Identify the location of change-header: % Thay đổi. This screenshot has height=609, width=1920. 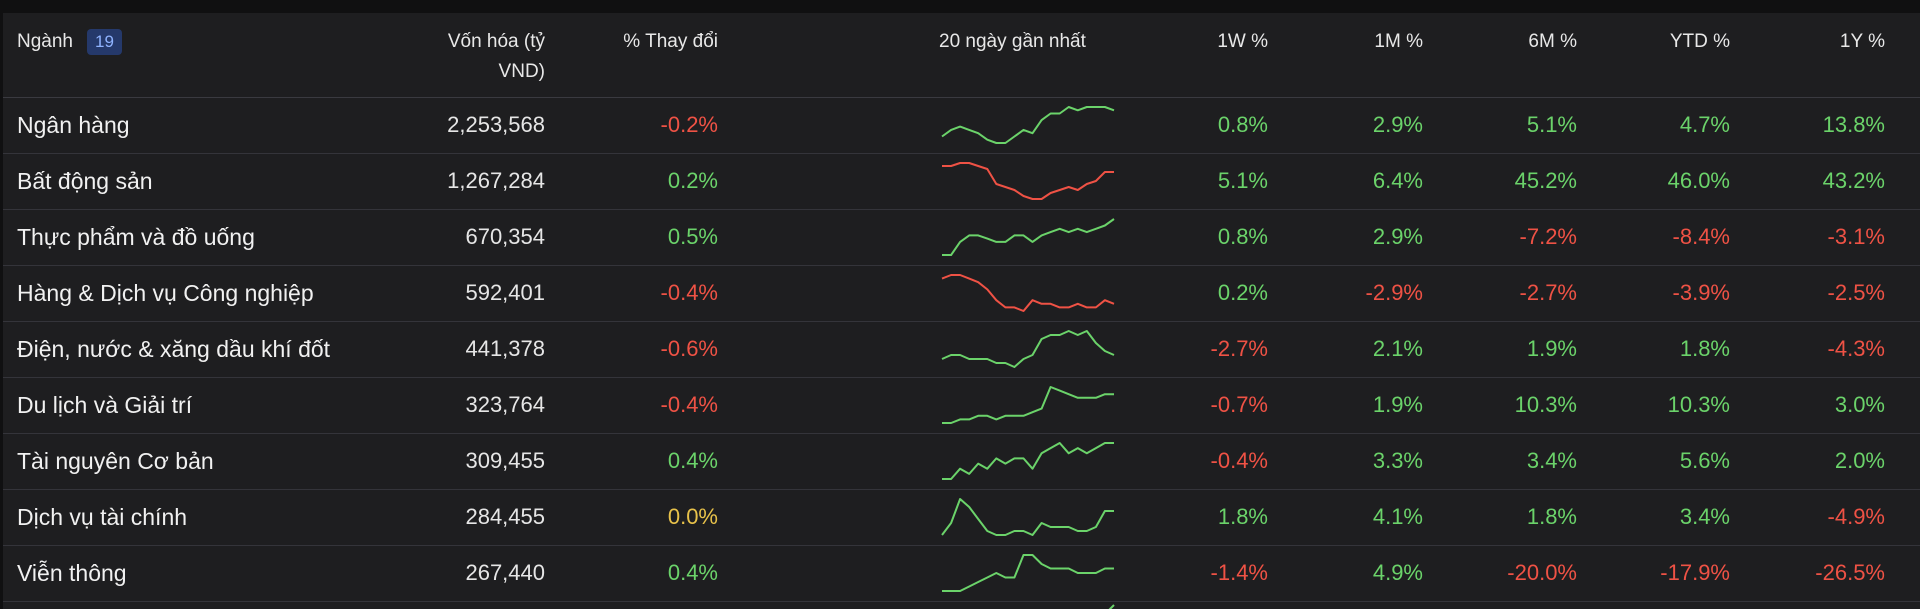
(670, 41).